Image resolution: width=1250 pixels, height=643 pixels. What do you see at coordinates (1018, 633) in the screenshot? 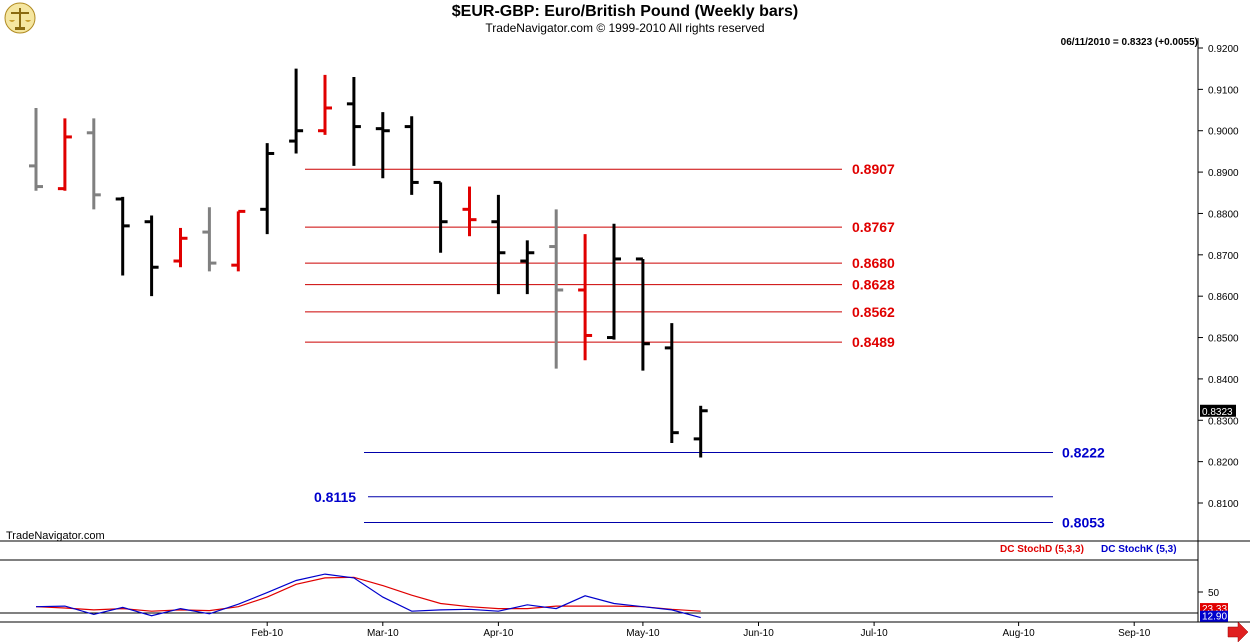
I see `date-tick-label: Aug-10` at bounding box center [1018, 633].